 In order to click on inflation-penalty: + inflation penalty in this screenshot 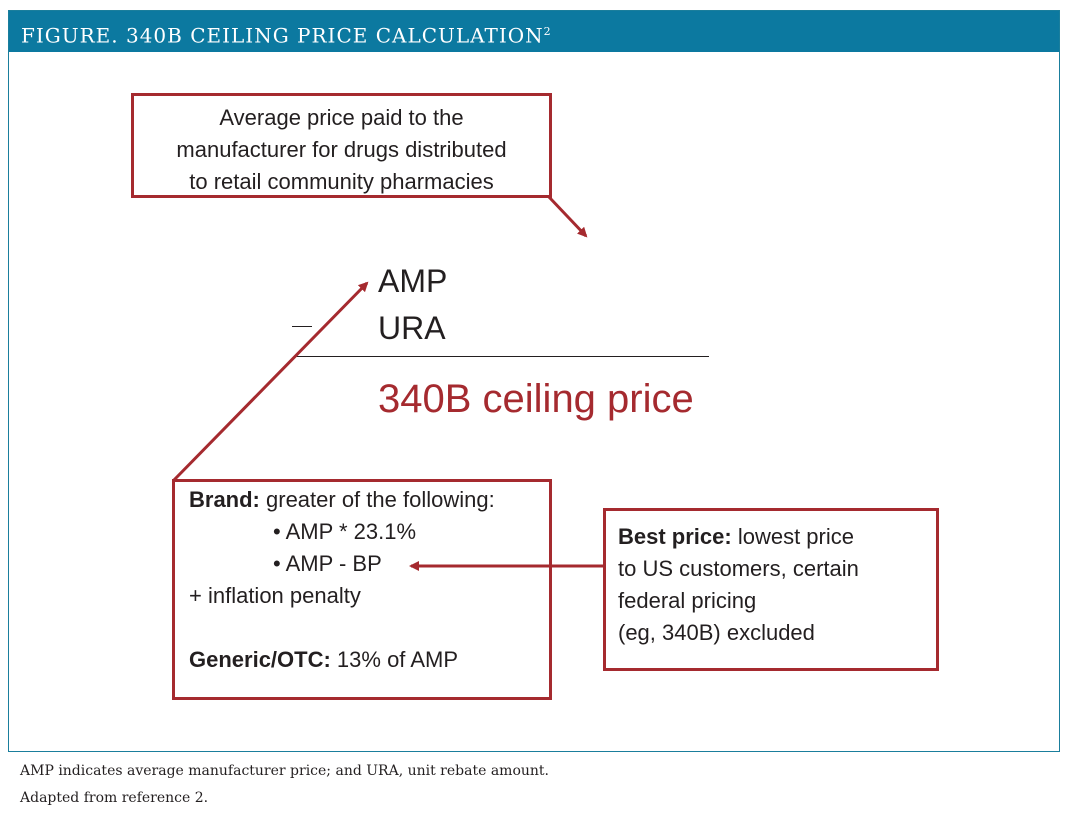, I will do `click(275, 595)`.